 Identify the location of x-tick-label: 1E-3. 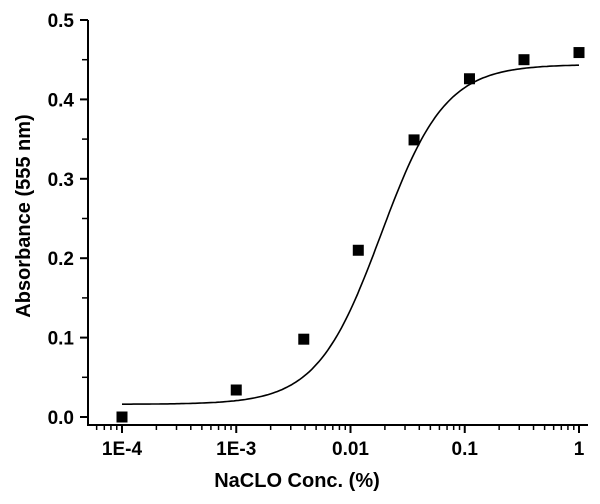
(236, 449).